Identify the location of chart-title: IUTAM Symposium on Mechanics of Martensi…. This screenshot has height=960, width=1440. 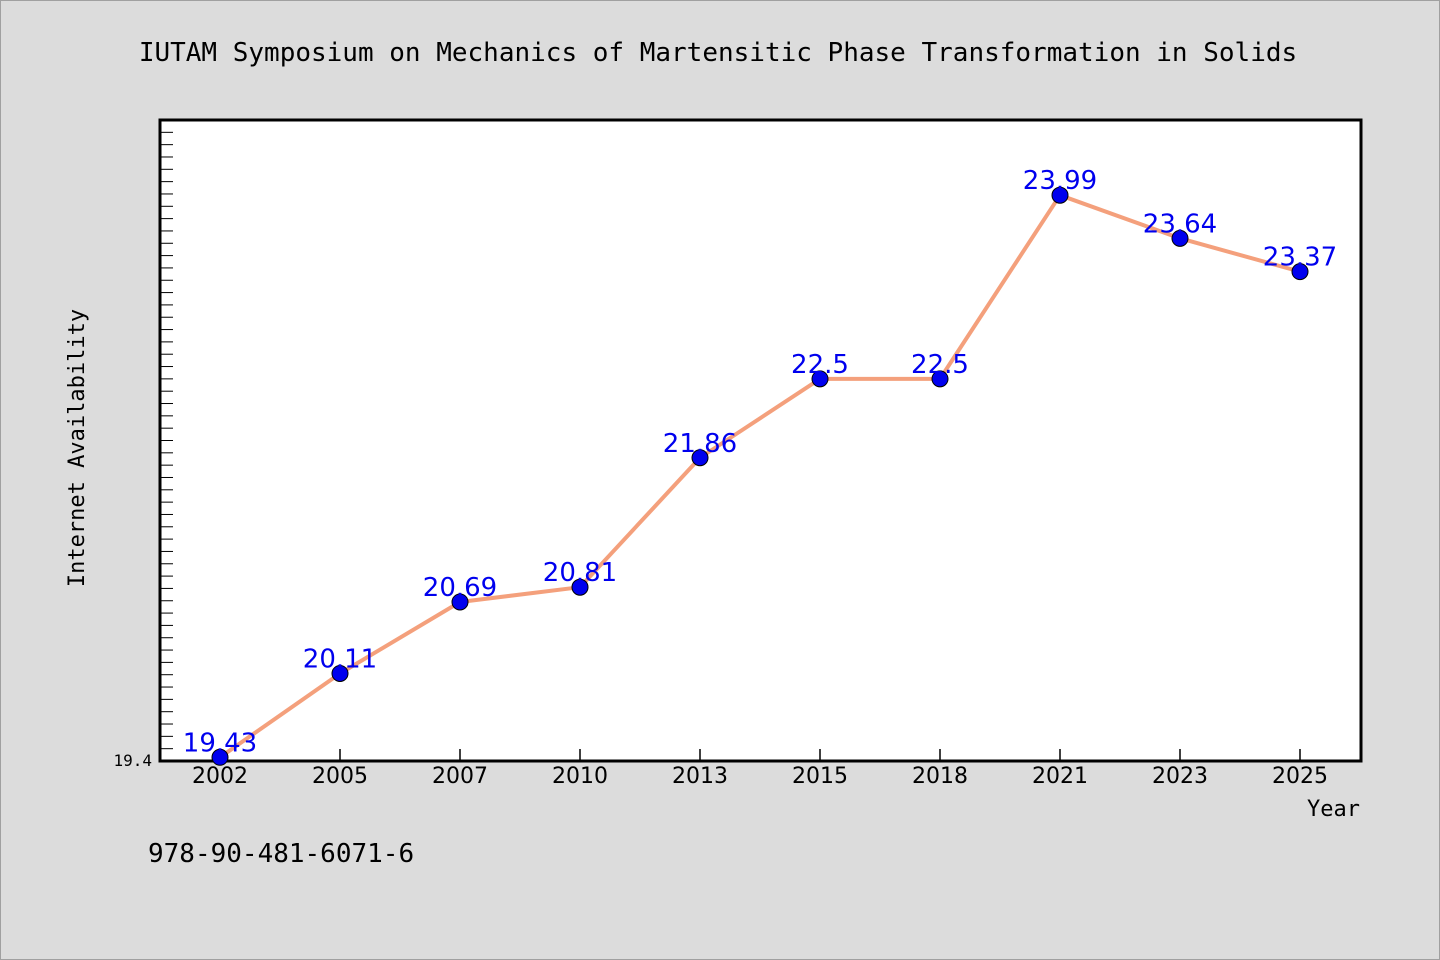
(718, 53).